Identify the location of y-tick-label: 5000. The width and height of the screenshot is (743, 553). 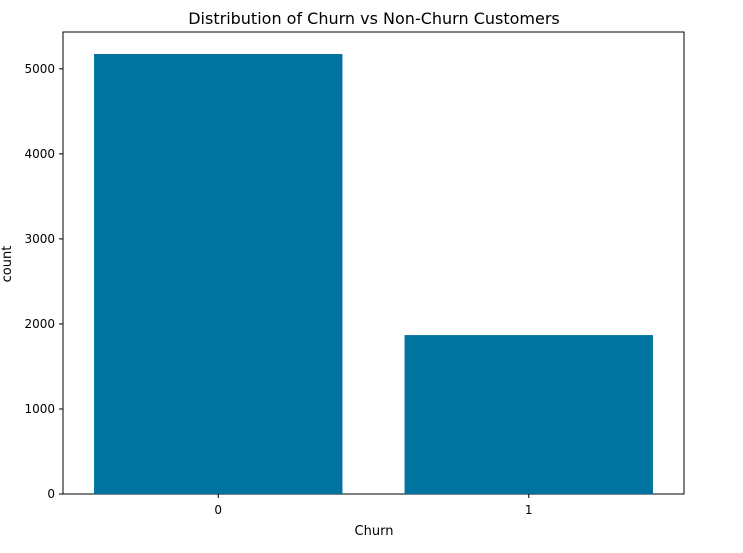
(39, 69).